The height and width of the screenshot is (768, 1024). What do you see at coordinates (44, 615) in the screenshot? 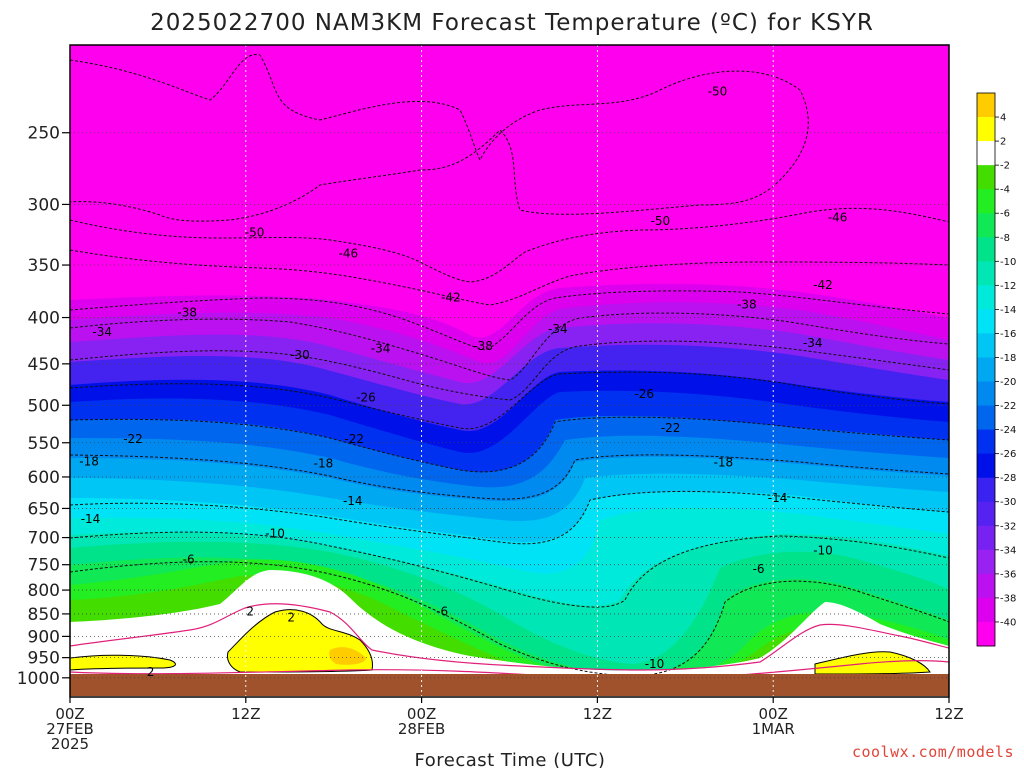
I see `y-tick-label: 850` at bounding box center [44, 615].